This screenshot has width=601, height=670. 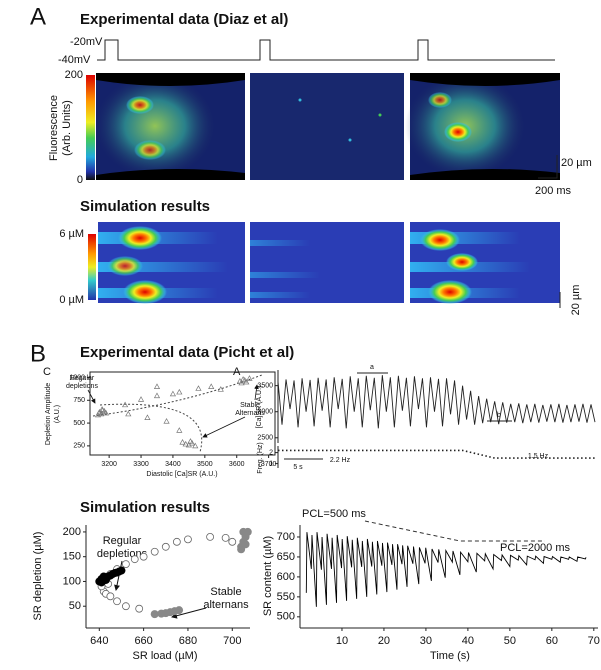 I want to click on x-tick-label: 10, so click(x=342, y=641).